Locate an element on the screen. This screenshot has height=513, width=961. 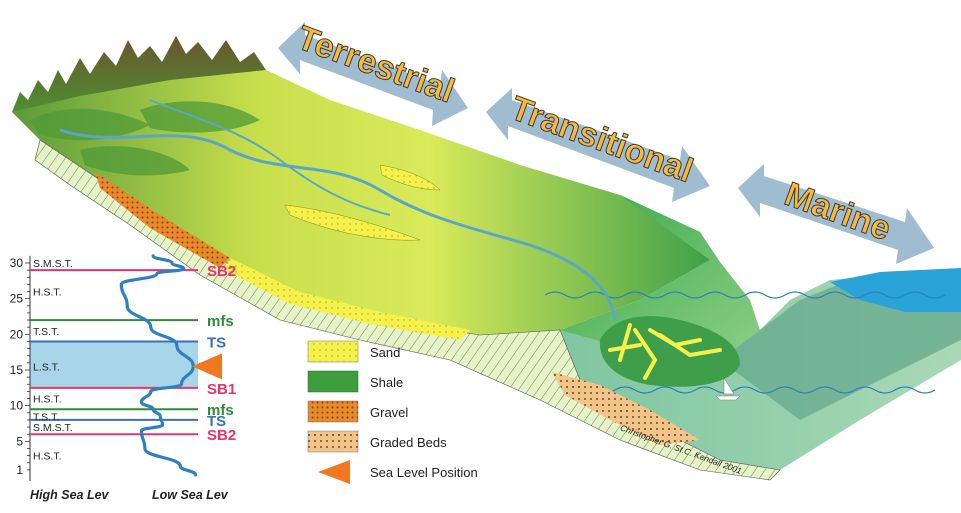
legend-label-gravel: Gravel is located at coordinates (389, 412).